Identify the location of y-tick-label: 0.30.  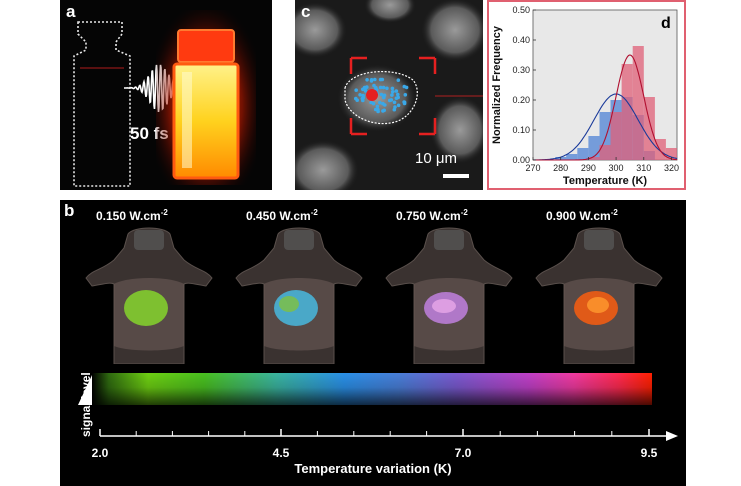
(521, 70).